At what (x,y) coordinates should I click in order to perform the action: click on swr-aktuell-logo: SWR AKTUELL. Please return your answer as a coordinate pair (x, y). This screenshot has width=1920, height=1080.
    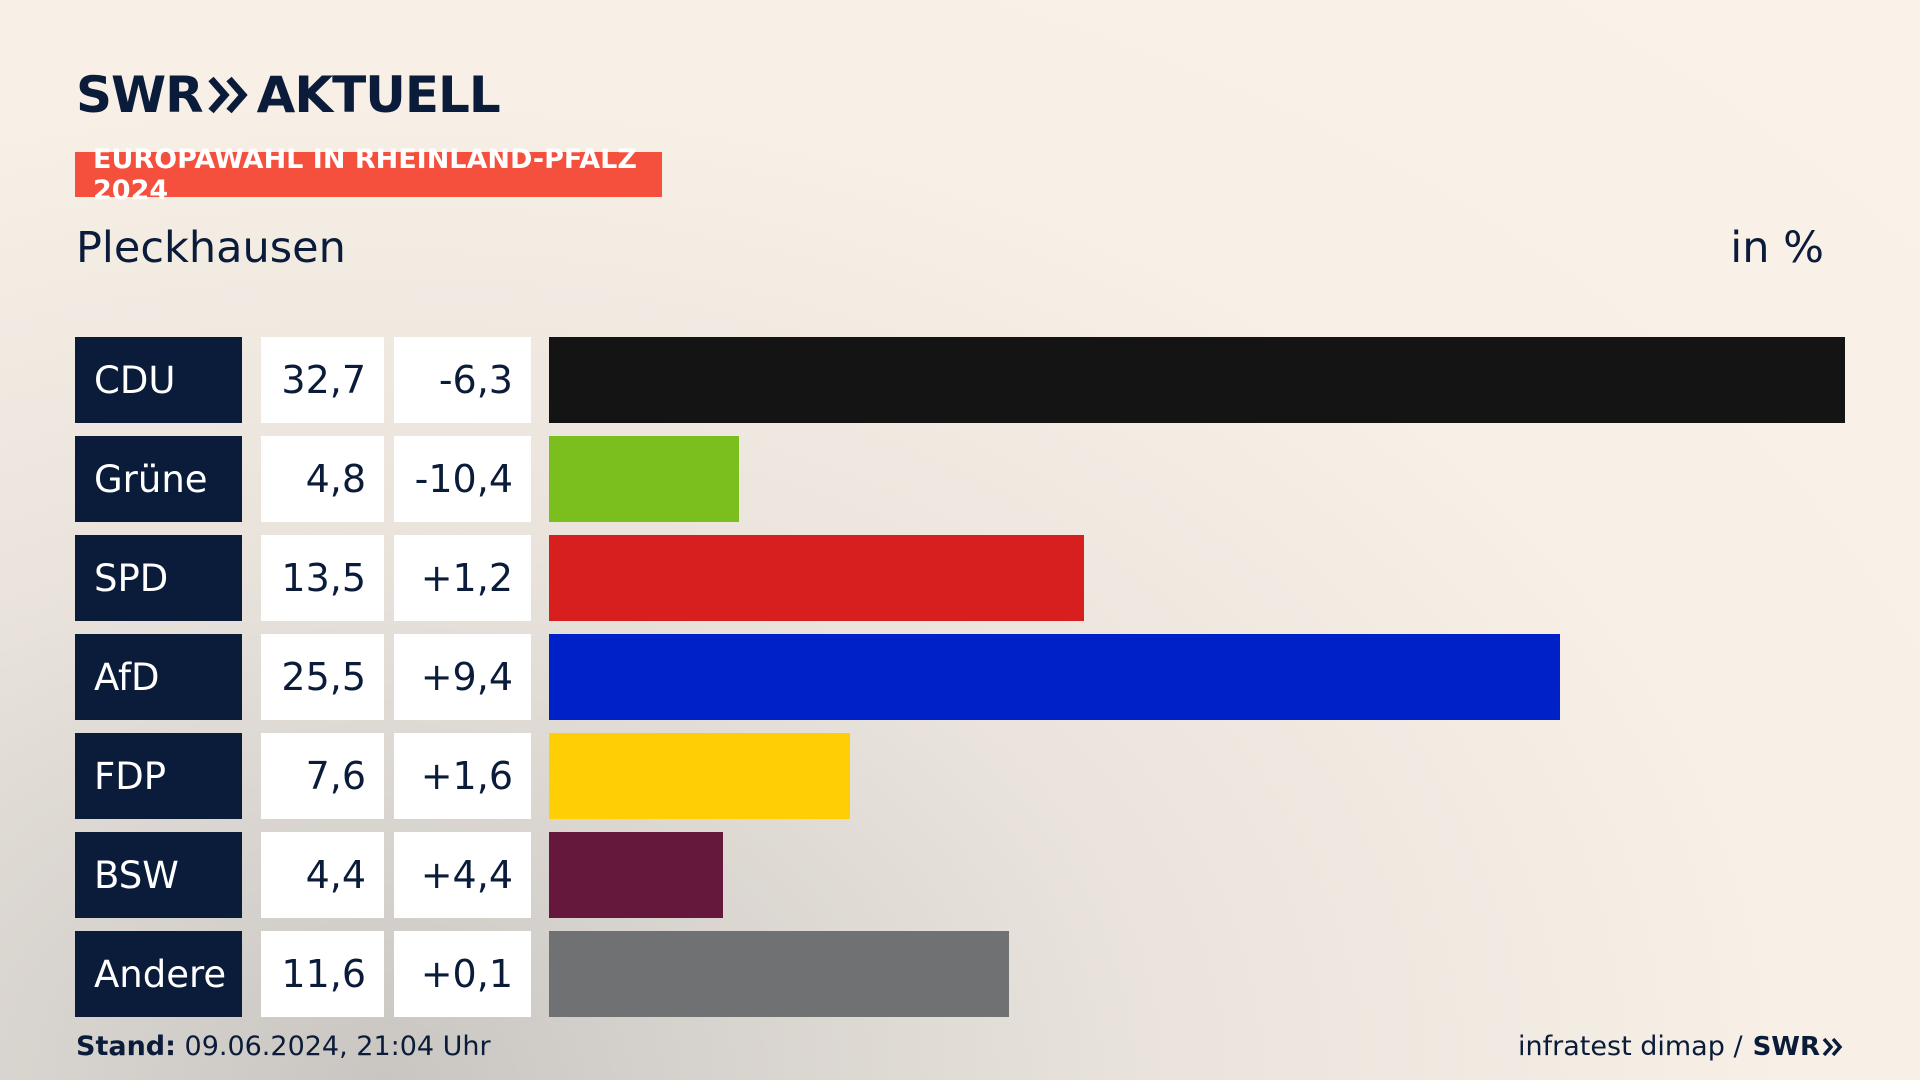
    Looking at the image, I should click on (288, 95).